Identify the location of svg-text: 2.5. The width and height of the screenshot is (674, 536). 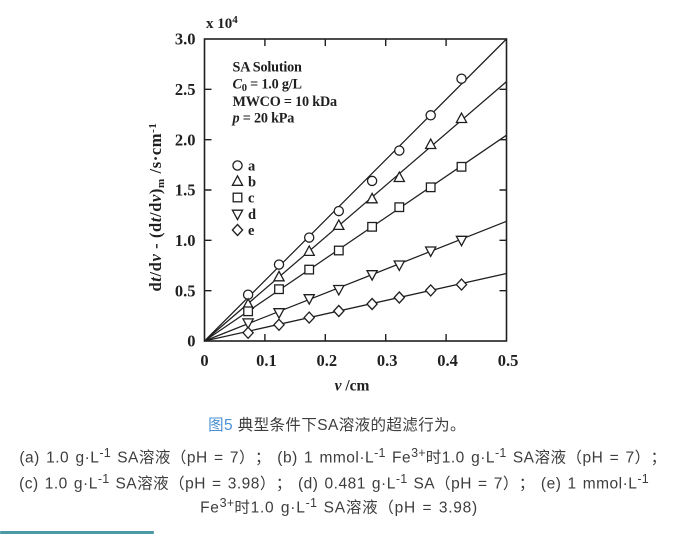
(185, 89).